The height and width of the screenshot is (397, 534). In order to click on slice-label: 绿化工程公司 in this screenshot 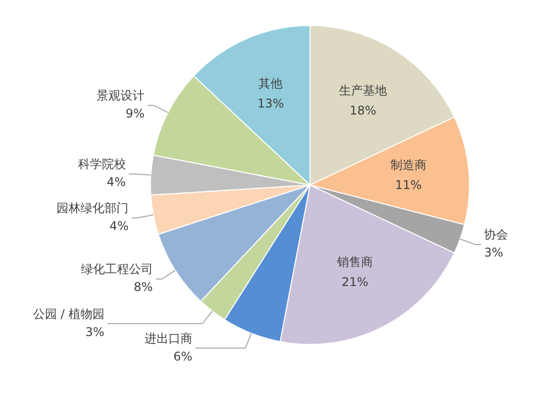, I will do `click(116, 269)`.